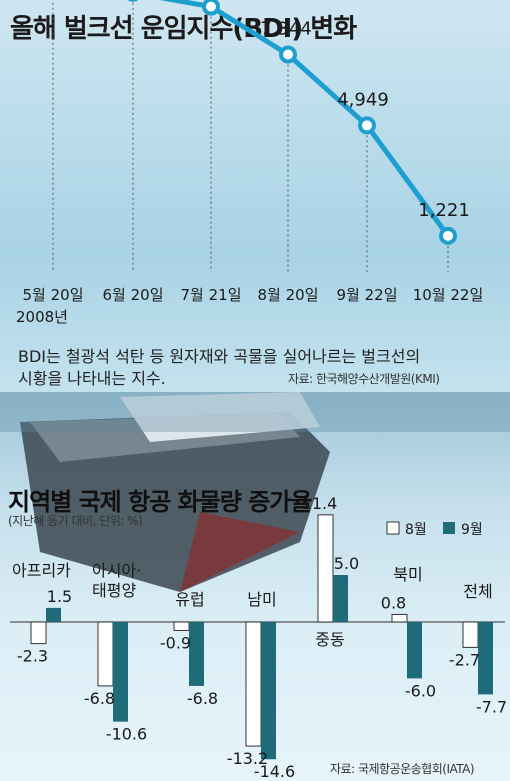  Describe the element at coordinates (126, 734) in the screenshot. I see `bar-value-label-sep: -10.6` at that location.